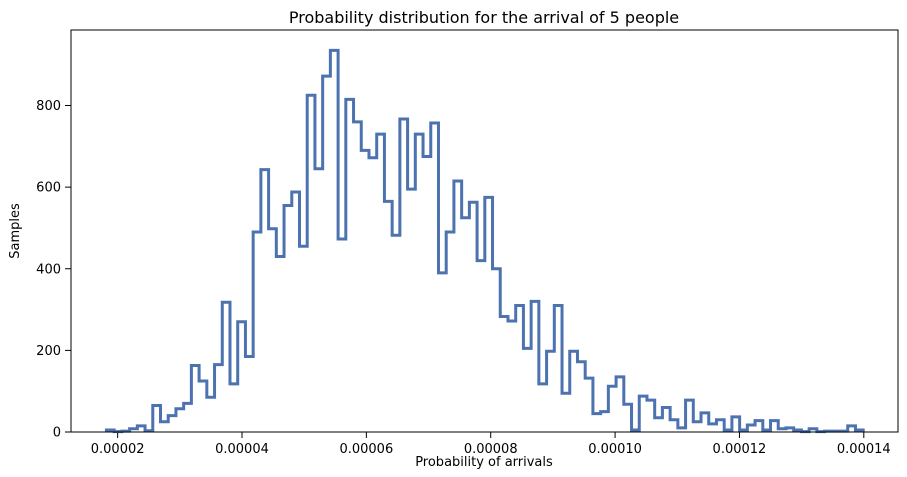  What do you see at coordinates (48, 269) in the screenshot?
I see `y-tick-label: 400` at bounding box center [48, 269].